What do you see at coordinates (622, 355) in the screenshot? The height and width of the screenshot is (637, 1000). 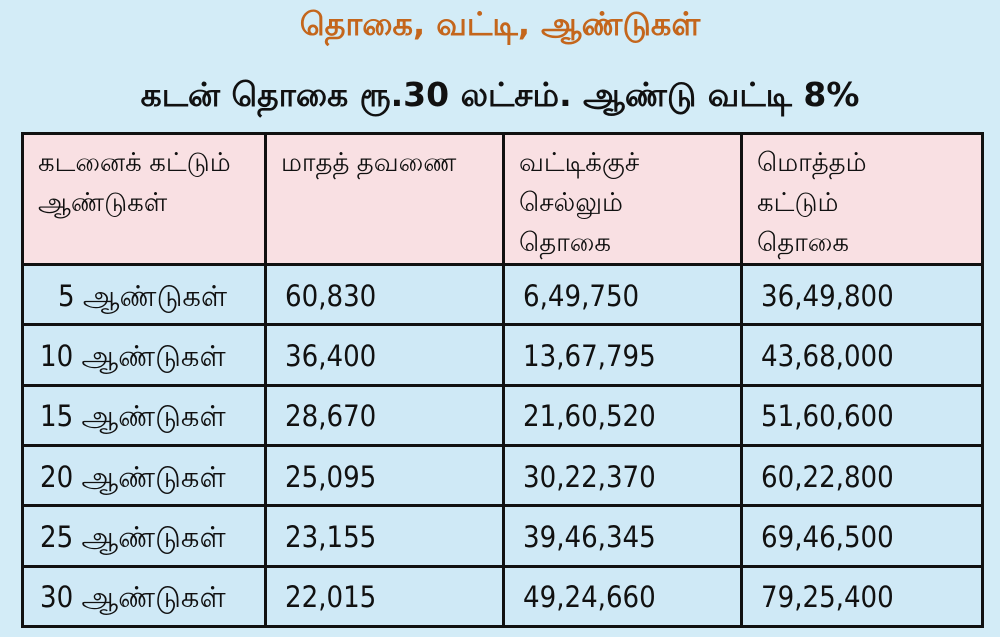 I see `cell-interest-amount: 13,67,795` at bounding box center [622, 355].